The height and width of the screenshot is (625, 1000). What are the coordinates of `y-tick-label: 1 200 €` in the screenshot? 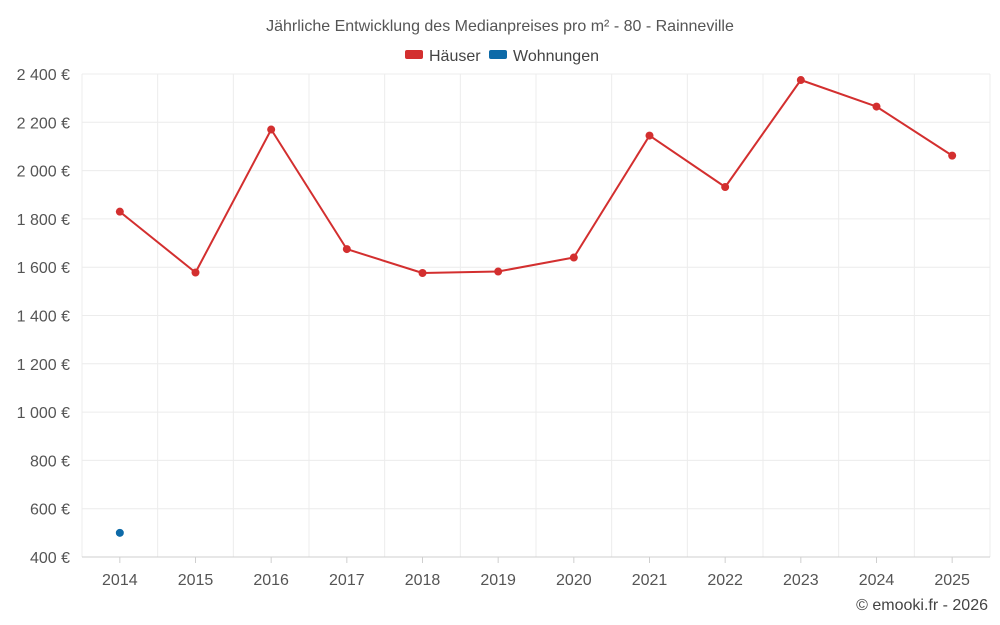 It's located at (43, 365).